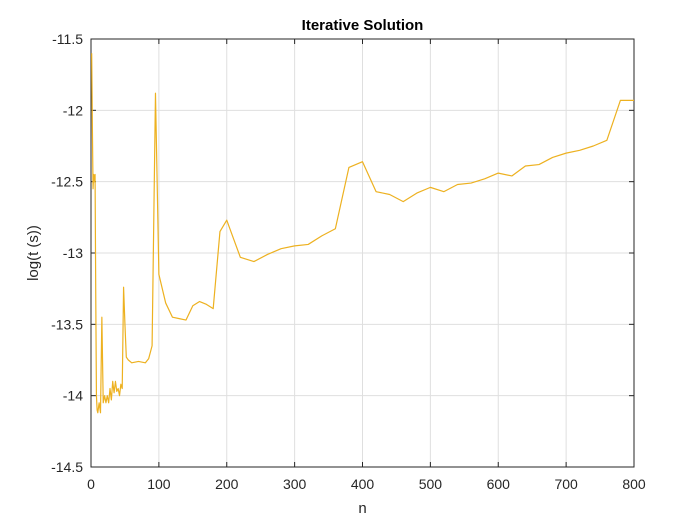 The image size is (700, 525). What do you see at coordinates (566, 484) in the screenshot?
I see `x-tick-label: 700` at bounding box center [566, 484].